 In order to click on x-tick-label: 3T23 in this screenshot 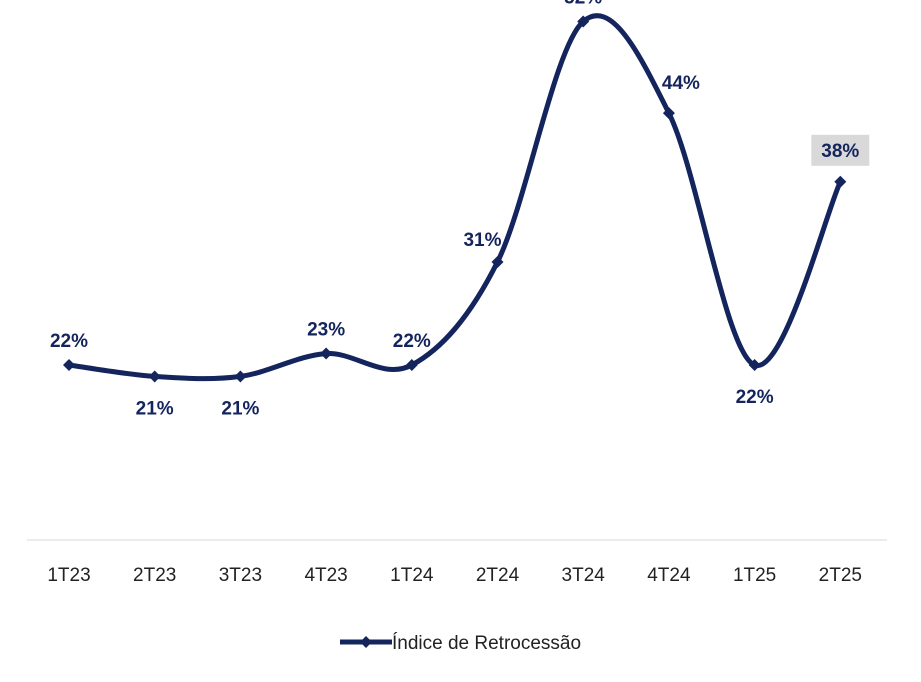, I will do `click(240, 575)`.